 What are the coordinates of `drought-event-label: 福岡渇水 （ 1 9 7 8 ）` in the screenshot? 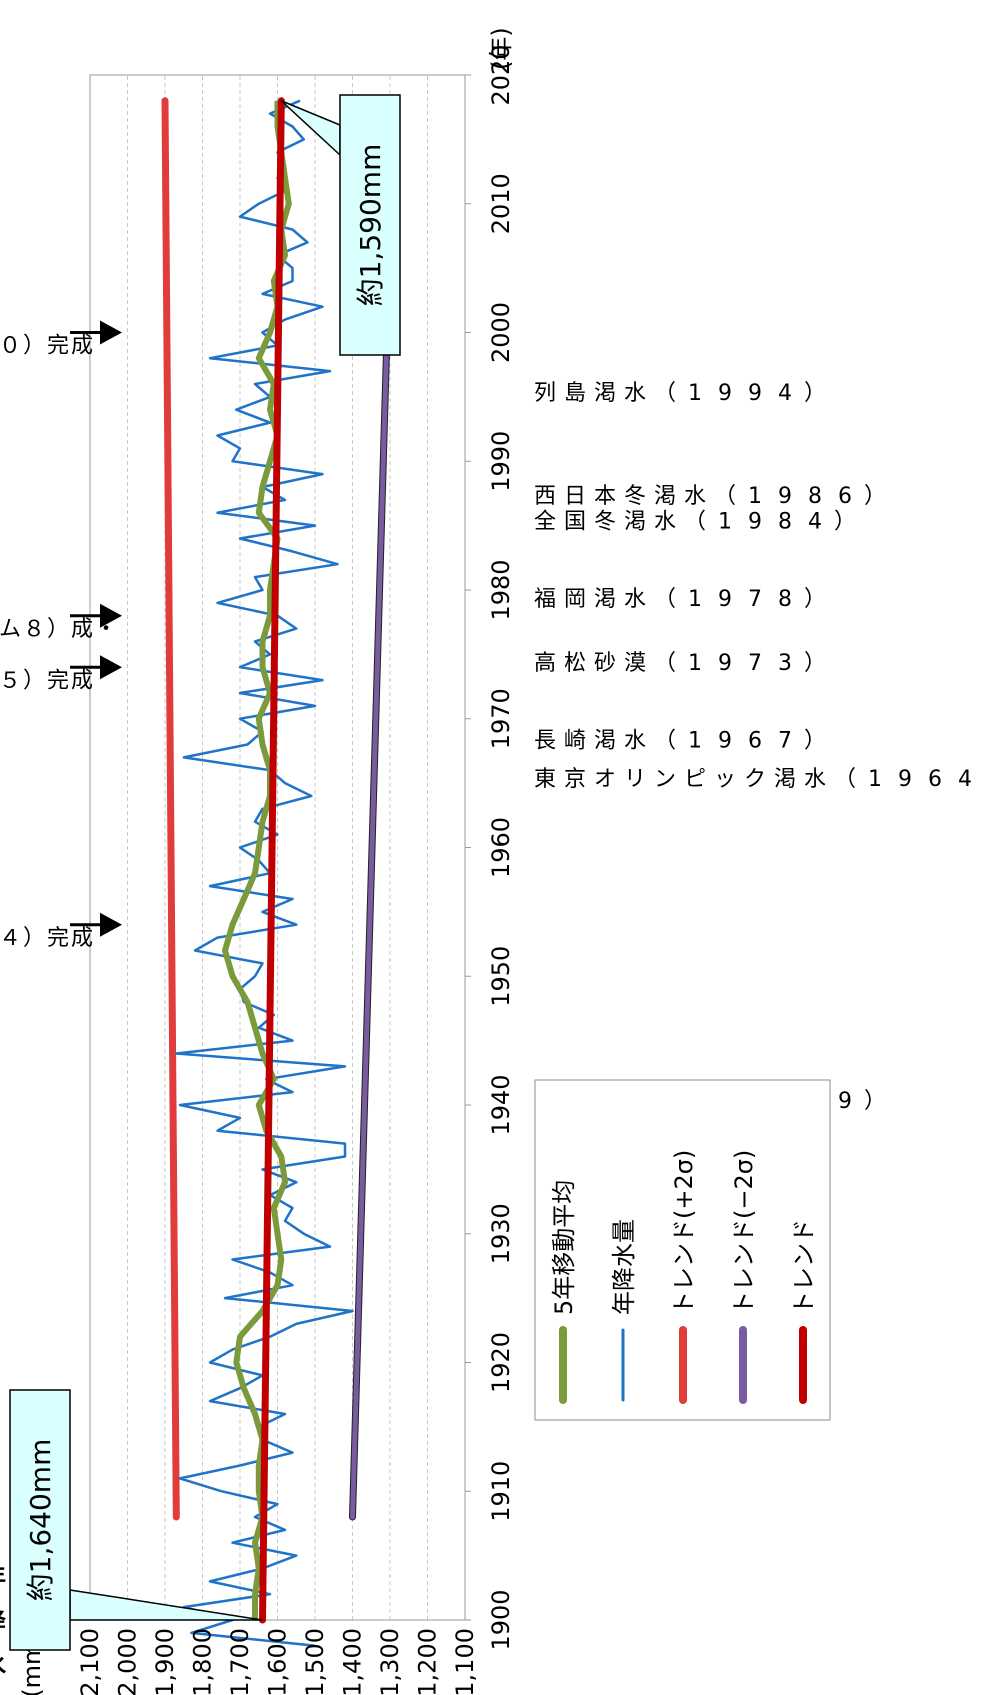 It's located at (680, 599).